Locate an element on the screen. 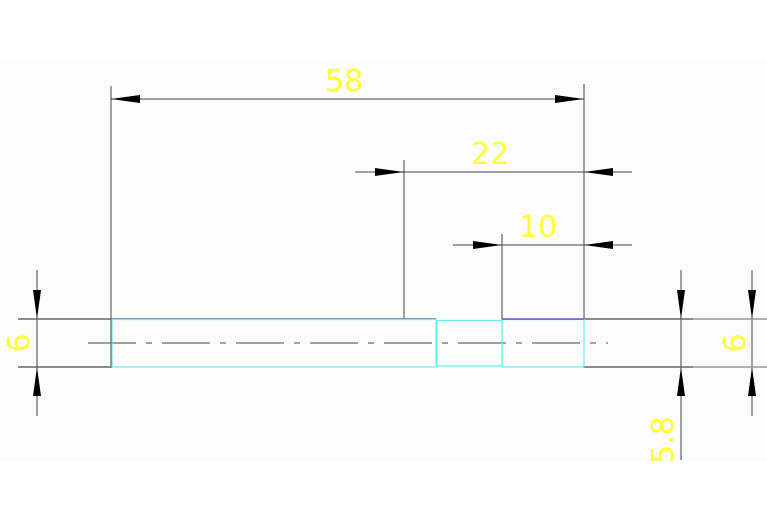  dim-text-22: 22 is located at coordinates (490, 154).